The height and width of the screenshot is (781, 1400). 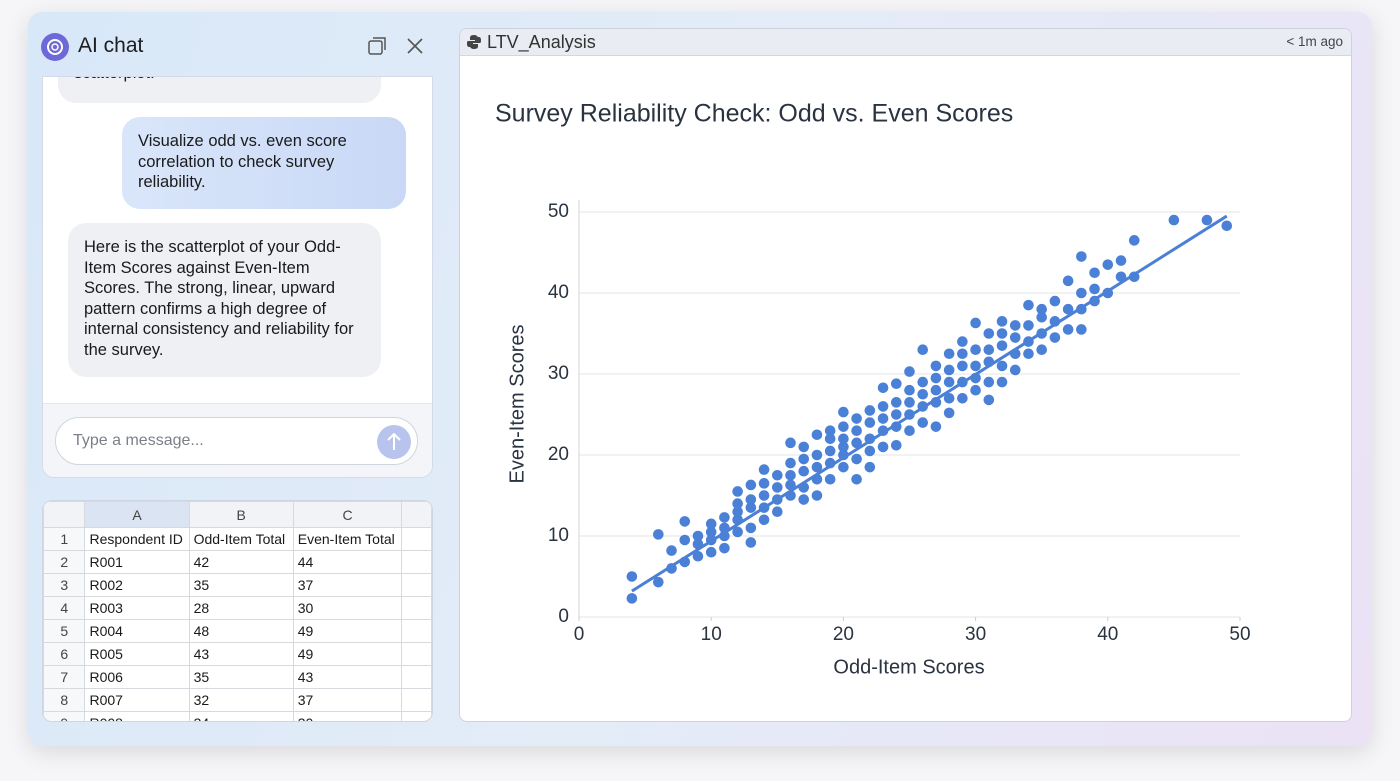 I want to click on send-button, so click(x=394, y=442).